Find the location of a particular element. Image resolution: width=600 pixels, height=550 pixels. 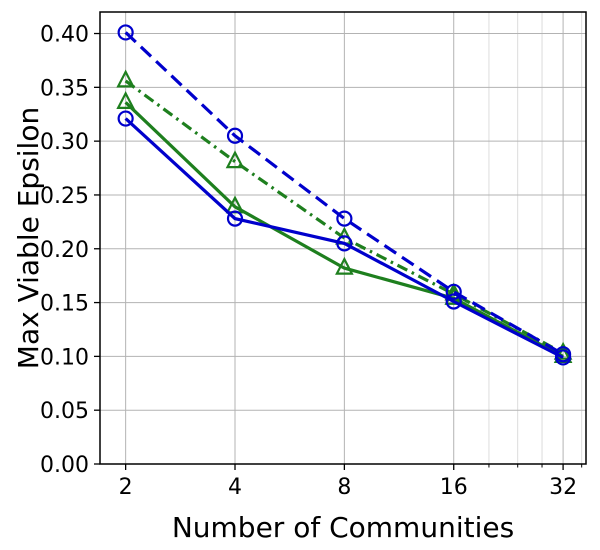

y-tick-label: 0.30 is located at coordinates (64, 142).